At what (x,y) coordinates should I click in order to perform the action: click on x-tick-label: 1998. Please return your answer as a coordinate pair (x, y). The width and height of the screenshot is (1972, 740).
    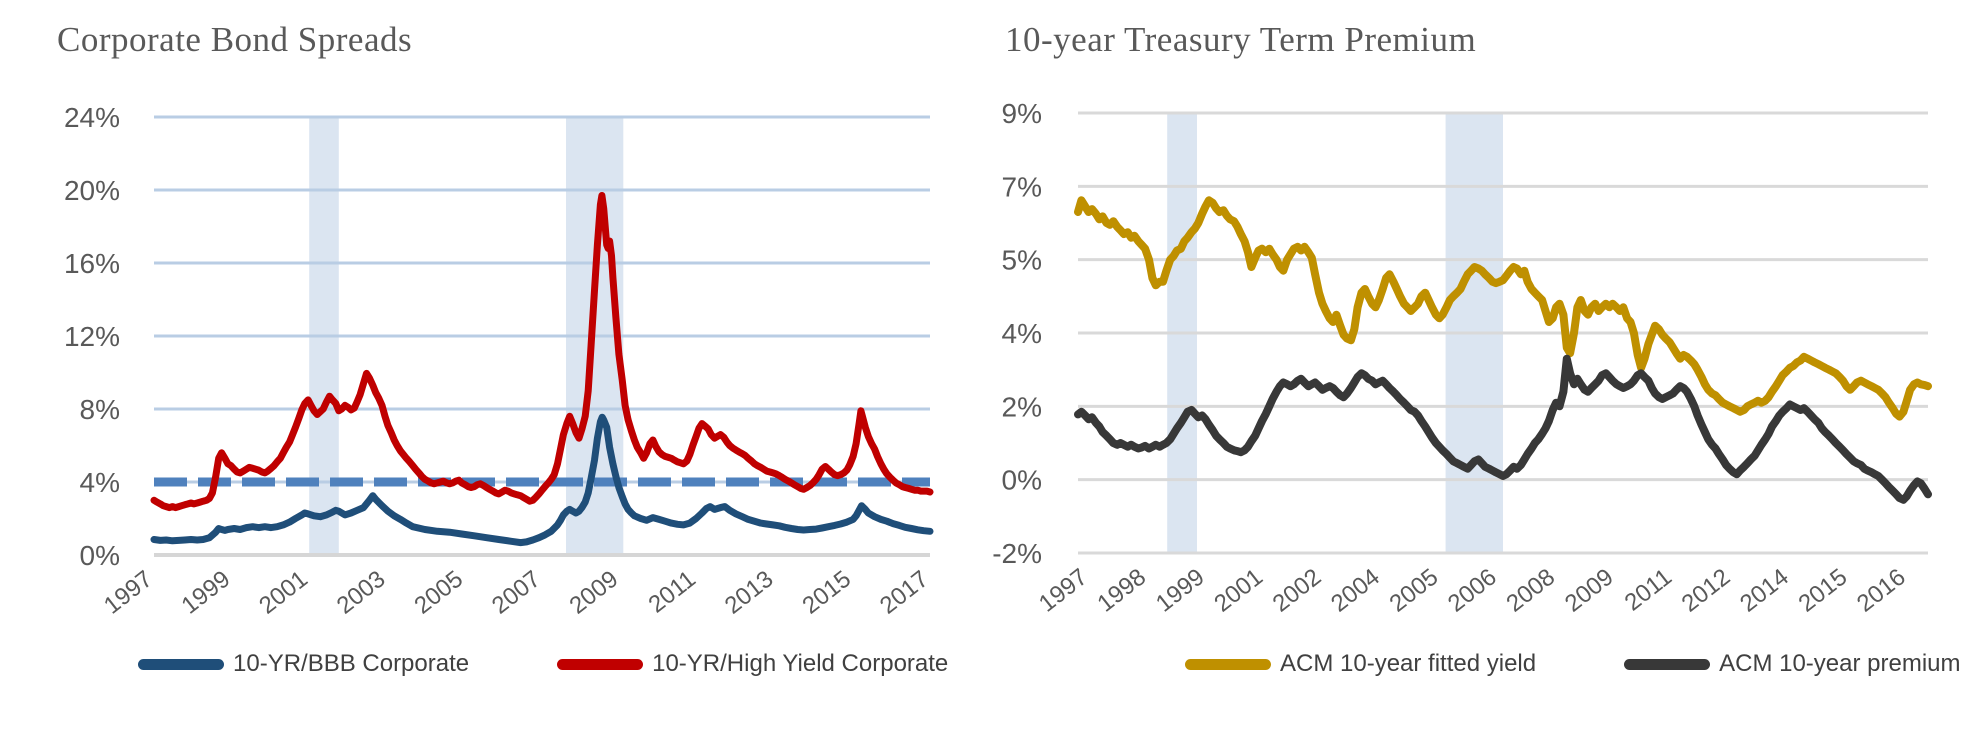
    Looking at the image, I should click on (1121, 590).